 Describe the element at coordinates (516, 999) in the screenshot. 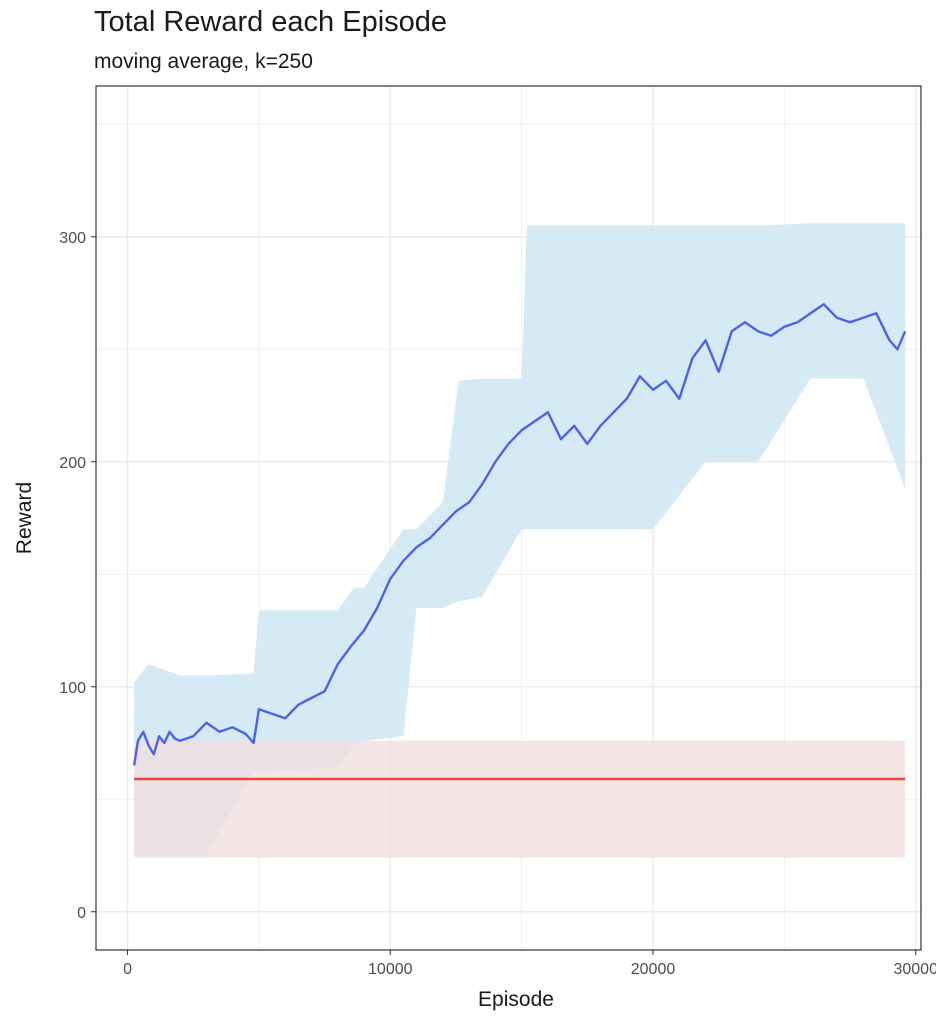

I see `x-axis-label: Episode` at that location.